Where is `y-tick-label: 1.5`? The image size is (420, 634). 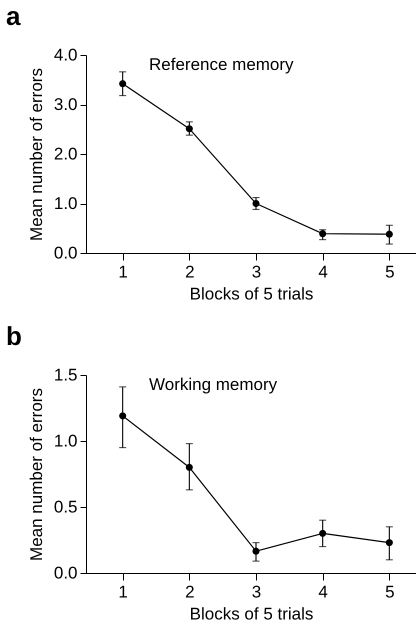
y-tick-label: 1.5 is located at coordinates (66, 375).